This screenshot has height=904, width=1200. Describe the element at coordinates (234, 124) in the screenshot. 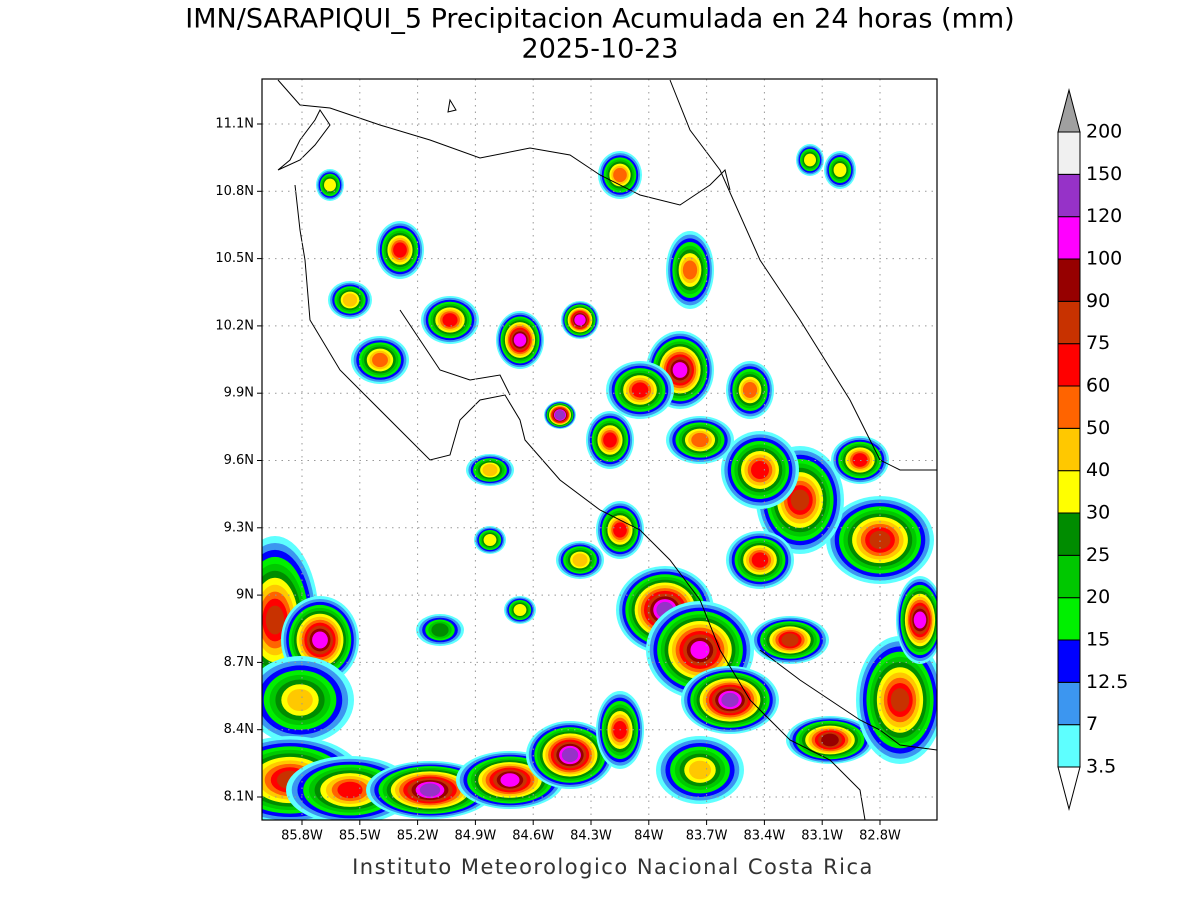

I see `lat-tick-label: 11.1N` at that location.